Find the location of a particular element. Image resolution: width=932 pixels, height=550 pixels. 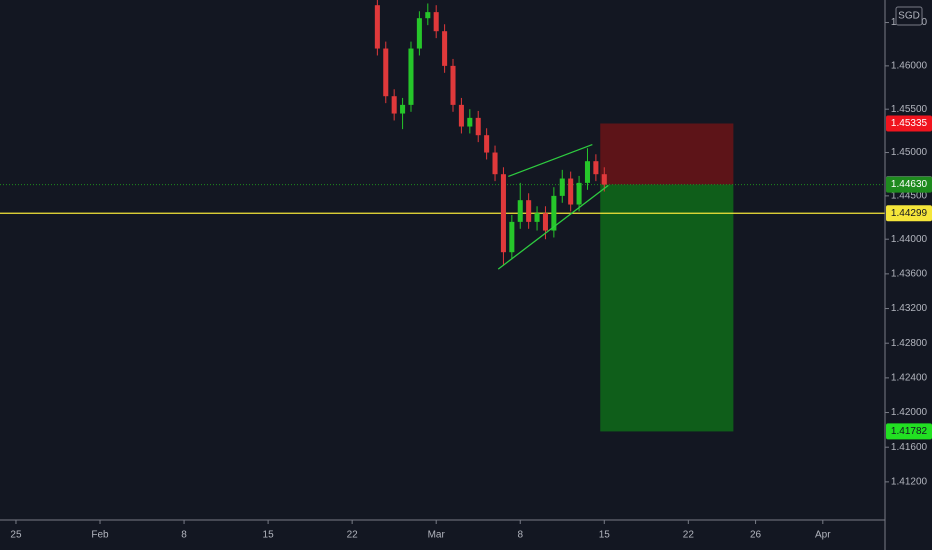

x-tick-label: Mar is located at coordinates (437, 535).